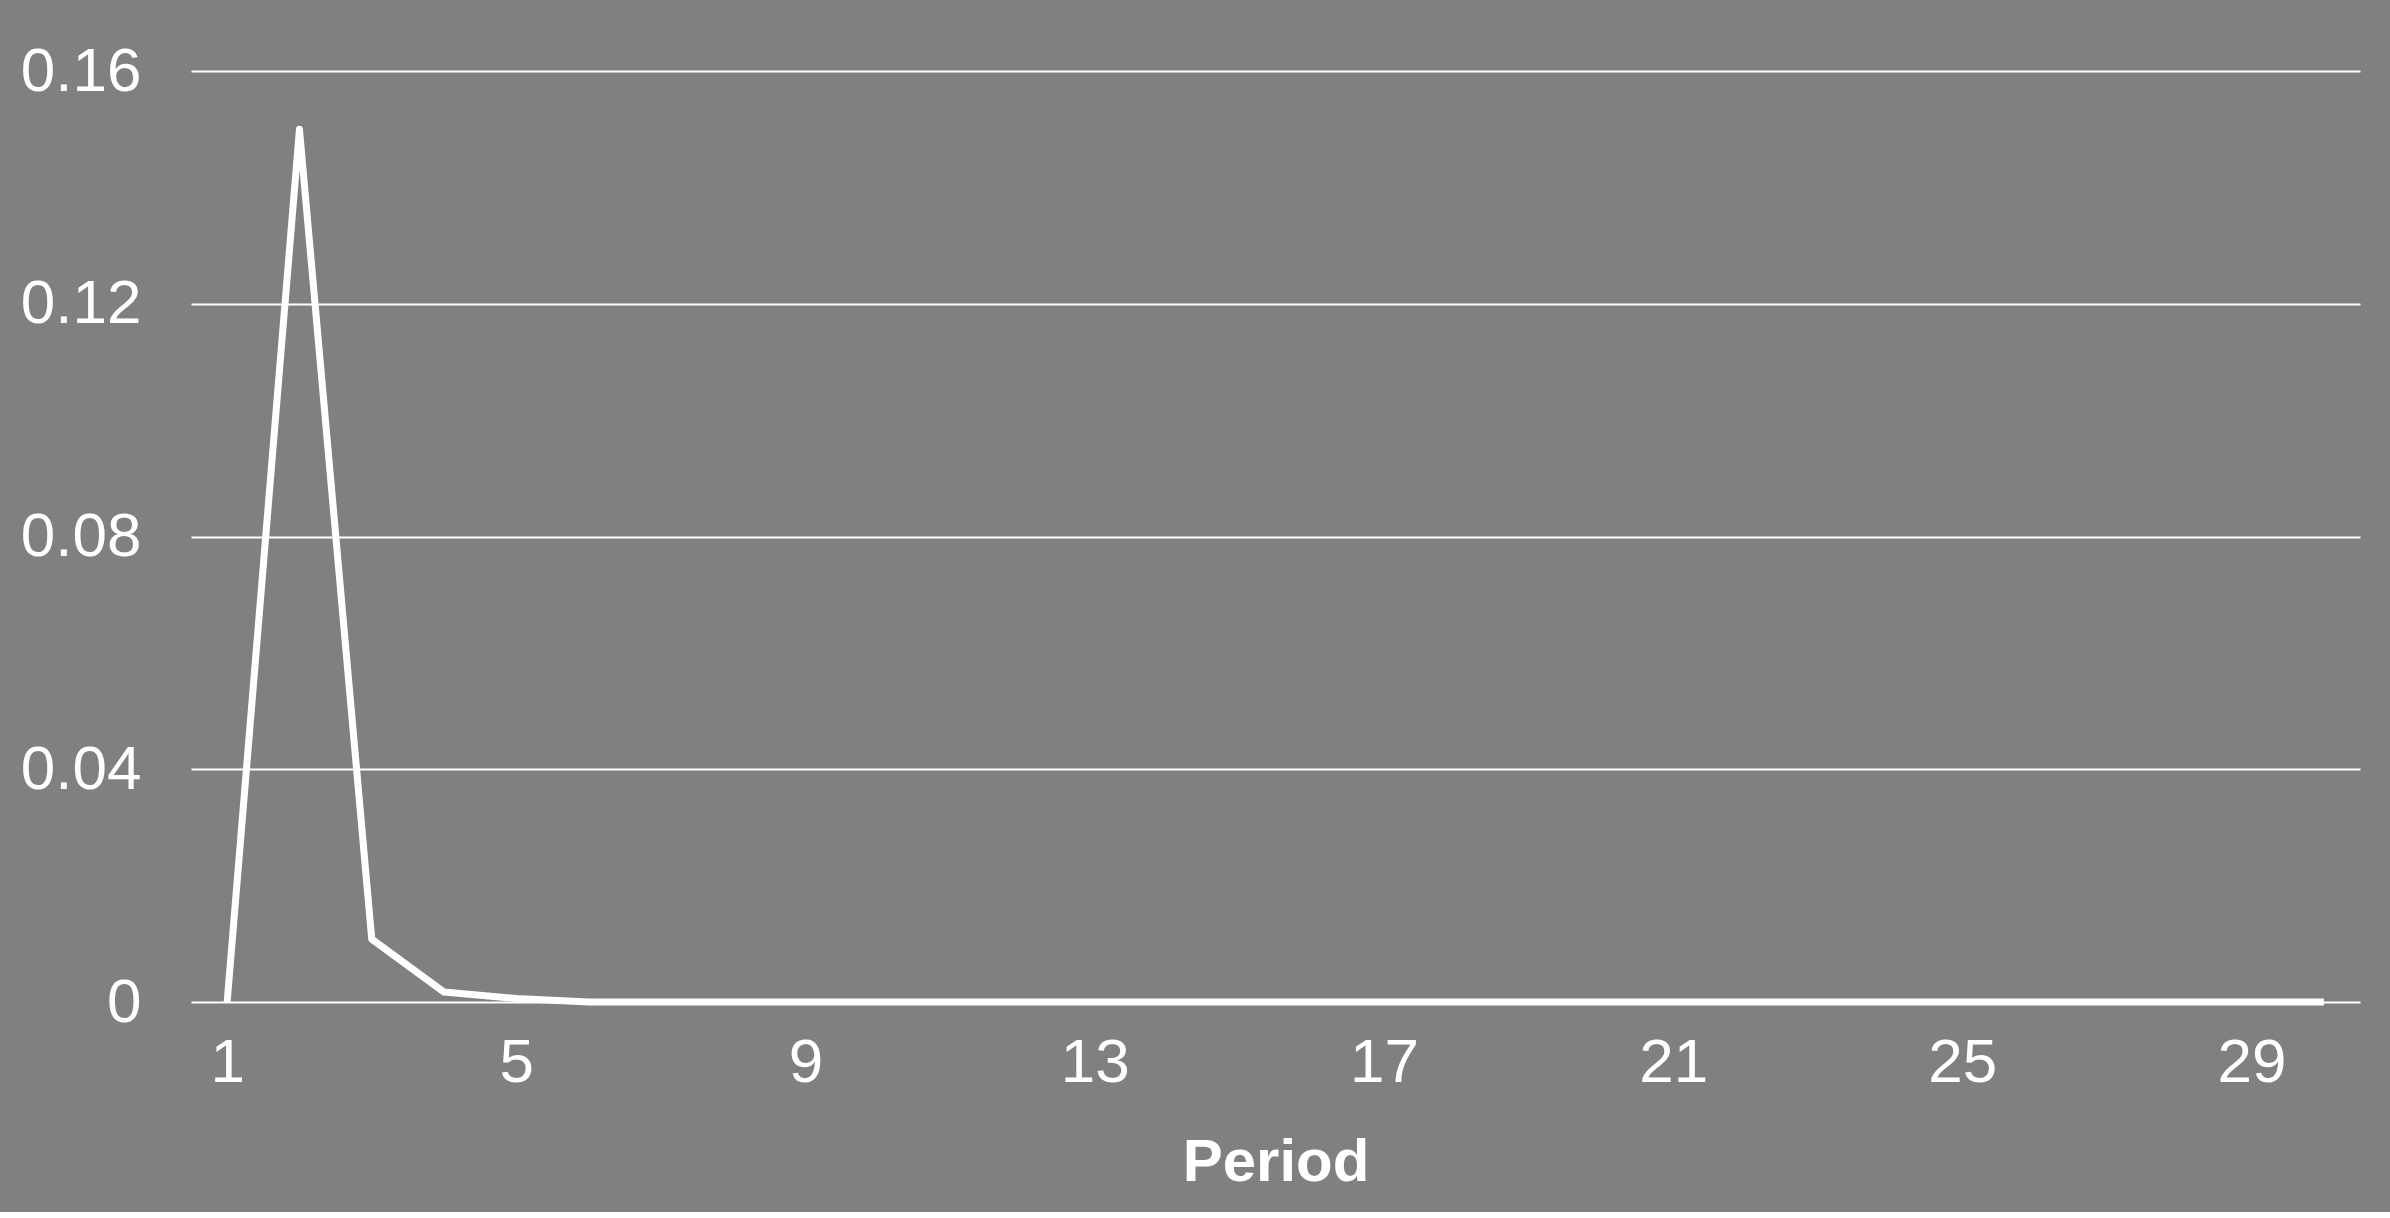 This screenshot has width=2390, height=1218. Describe the element at coordinates (1276, 1160) in the screenshot. I see `x-axis-title: Period` at that location.